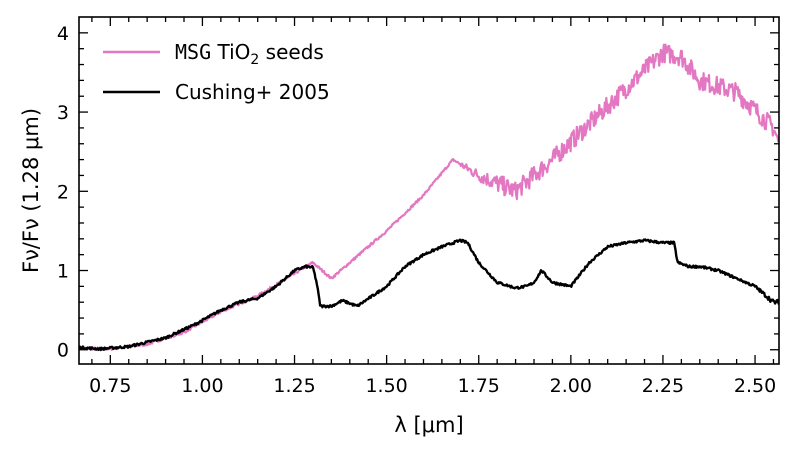 The image size is (798, 454). Describe the element at coordinates (31, 190) in the screenshot. I see `y-axis-label: Fν/Fν (1.28 μm)` at that location.